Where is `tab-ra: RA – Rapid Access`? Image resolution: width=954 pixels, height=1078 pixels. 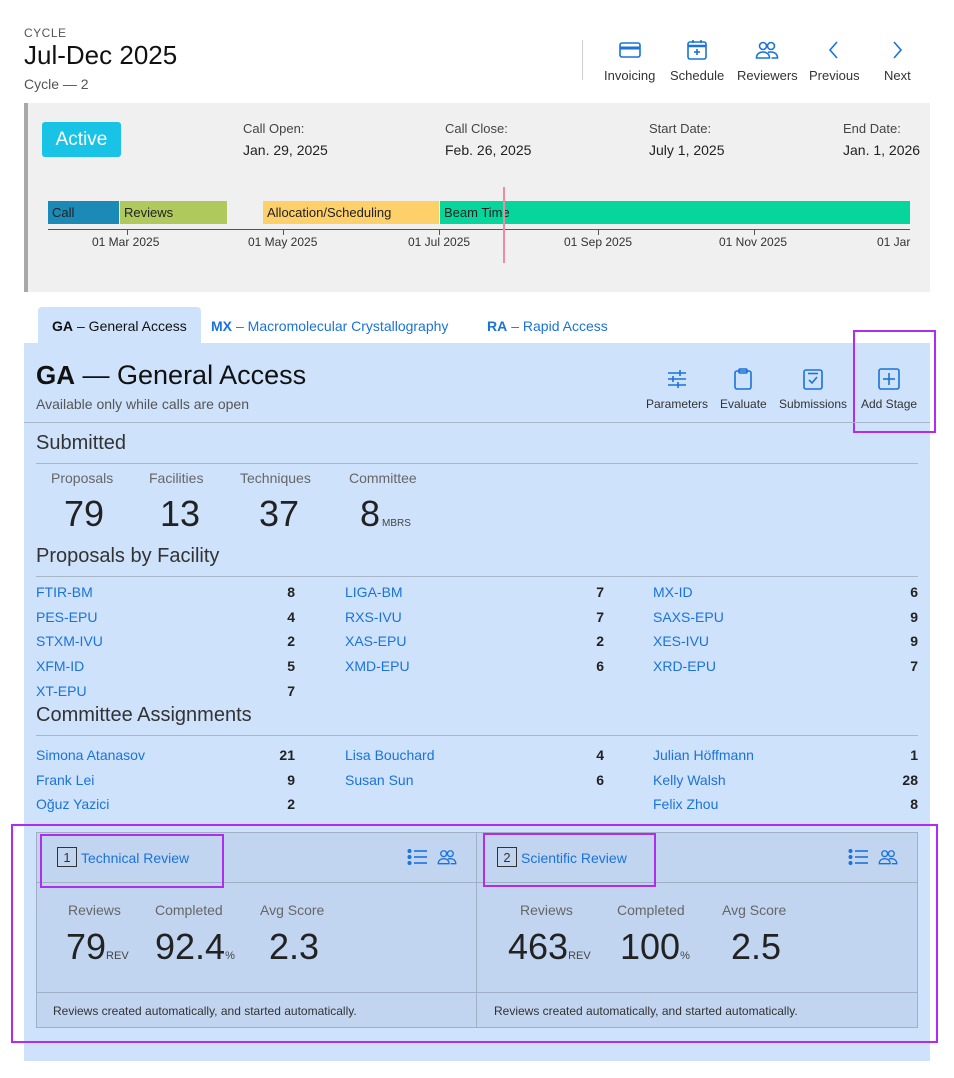
tab-ra: RA – Rapid Access is located at coordinates (547, 325).